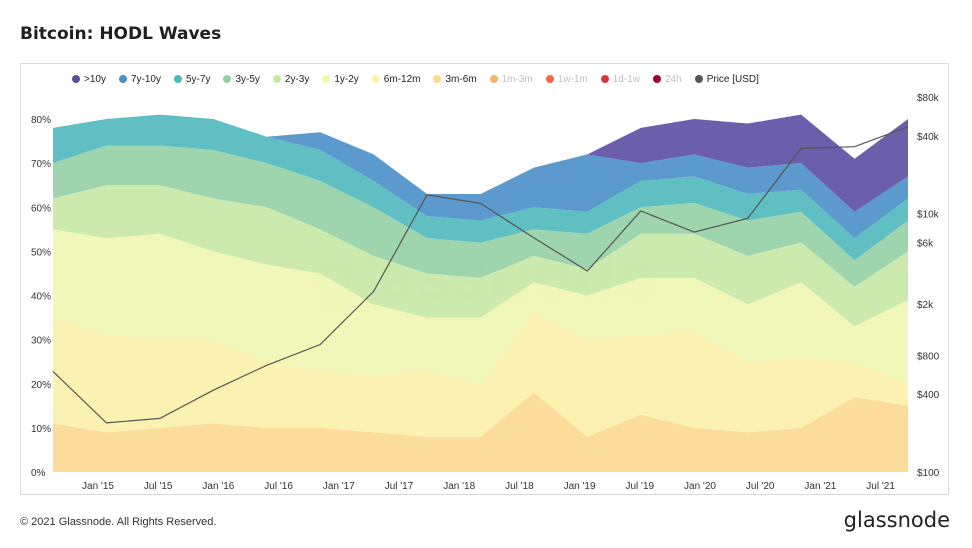  I want to click on y-left-tick-label: 40%, so click(41, 297).